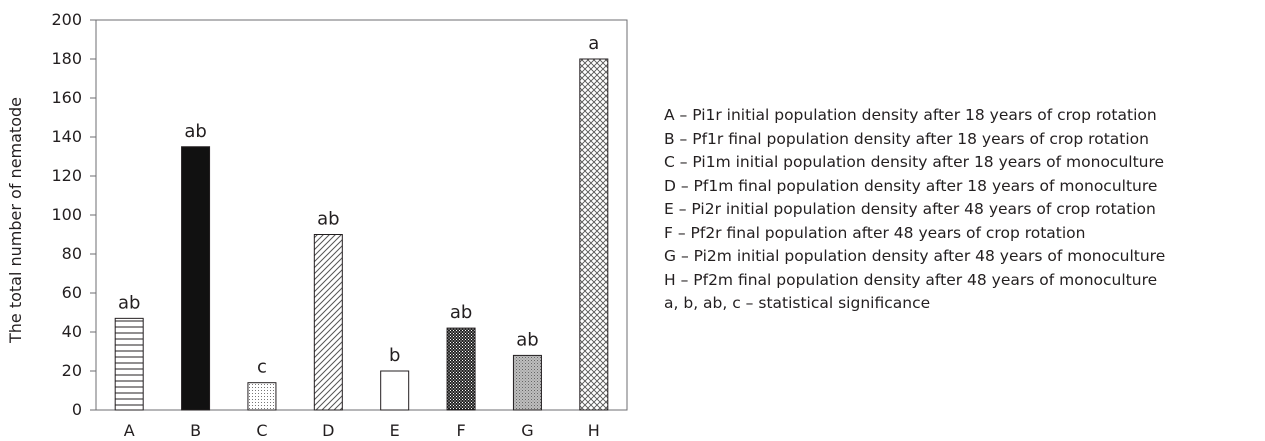 The height and width of the screenshot is (441, 1265). I want to click on y-tick-label: 60, so click(72, 292).